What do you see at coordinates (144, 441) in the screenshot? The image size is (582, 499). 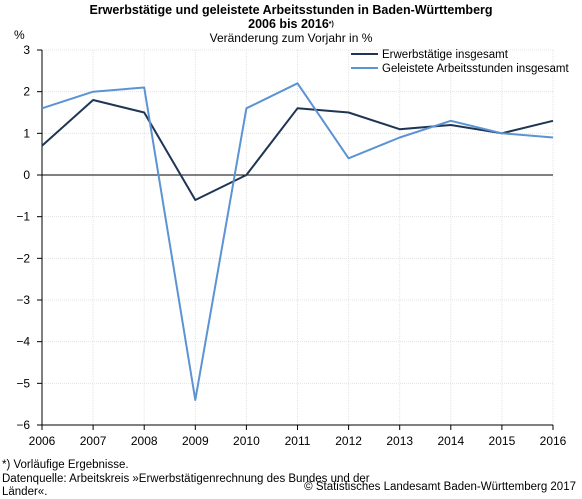 I see `x-tick-label: 2008` at bounding box center [144, 441].